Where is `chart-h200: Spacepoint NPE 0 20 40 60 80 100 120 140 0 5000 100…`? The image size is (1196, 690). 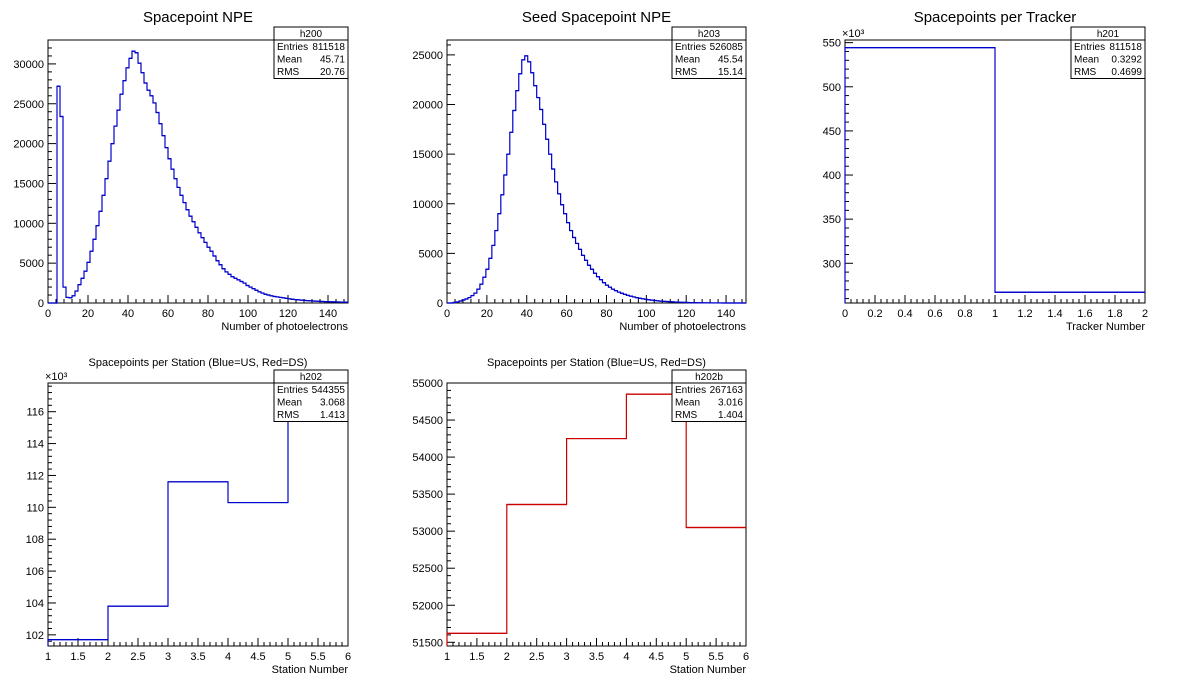
chart-h200: Spacepoint NPE 0 20 40 60 80 100 120 140 0 5000 100… is located at coordinates (181, 171).